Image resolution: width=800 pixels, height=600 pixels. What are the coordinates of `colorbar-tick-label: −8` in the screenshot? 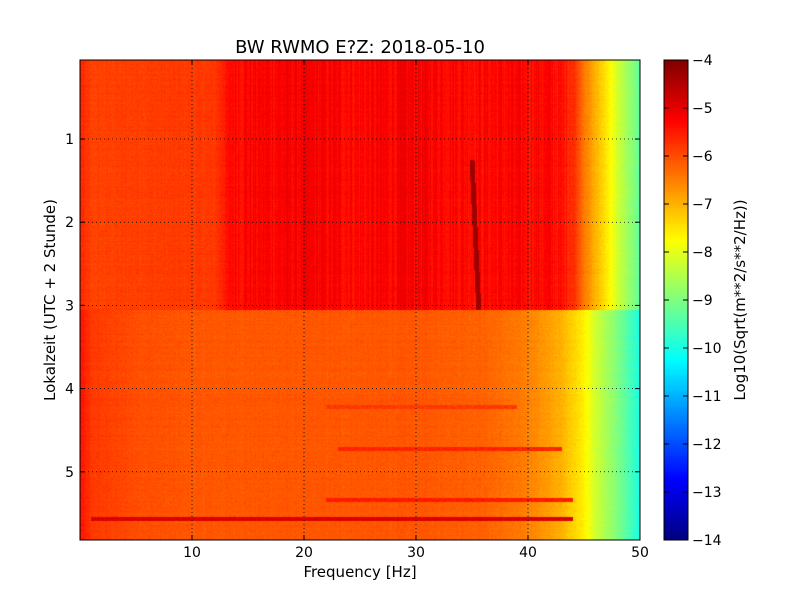 It's located at (702, 253).